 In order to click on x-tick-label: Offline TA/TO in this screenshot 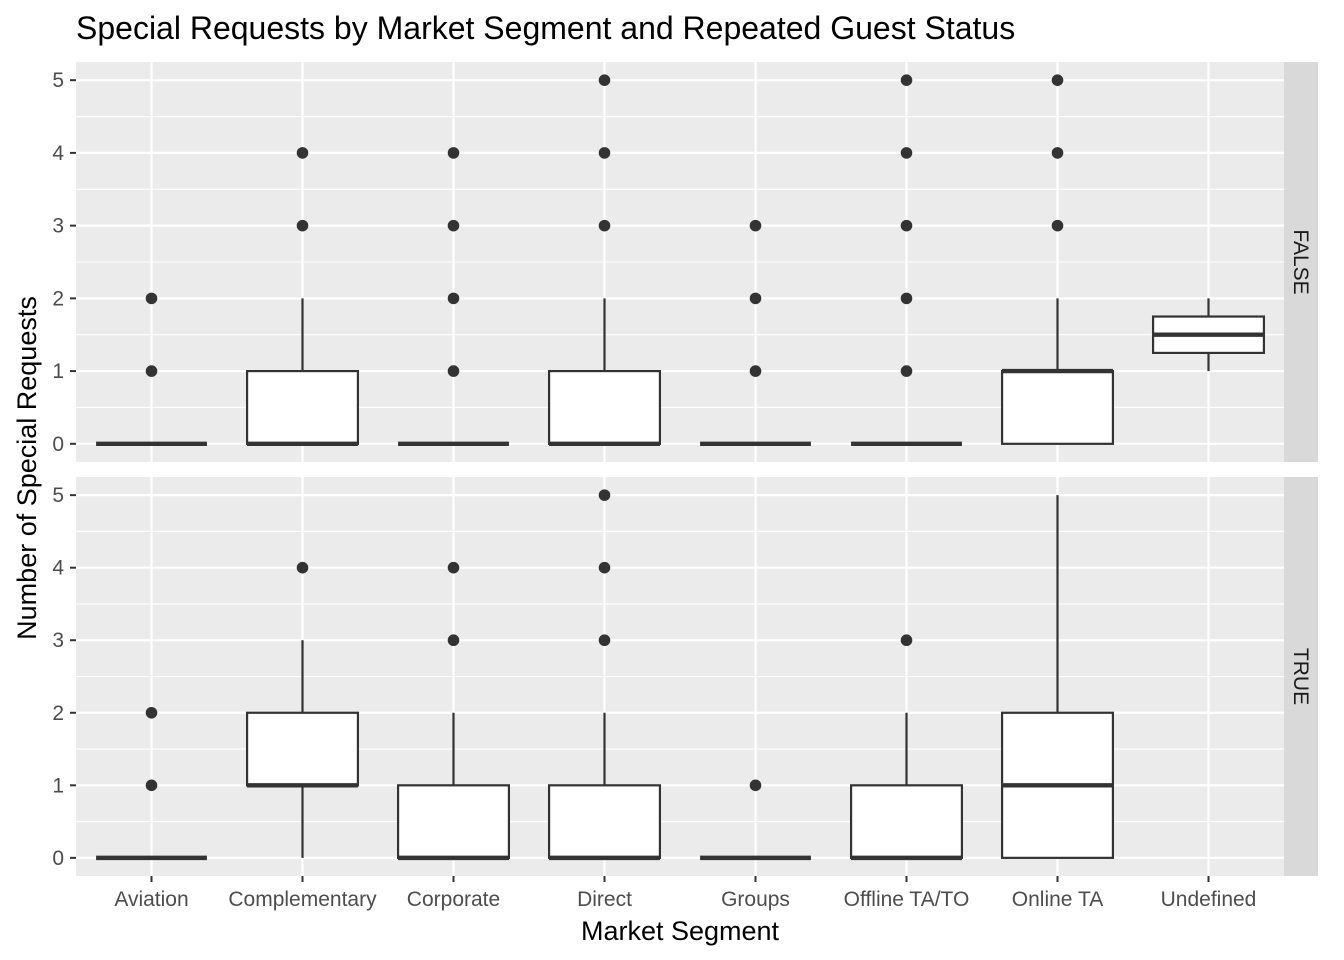, I will do `click(907, 899)`.